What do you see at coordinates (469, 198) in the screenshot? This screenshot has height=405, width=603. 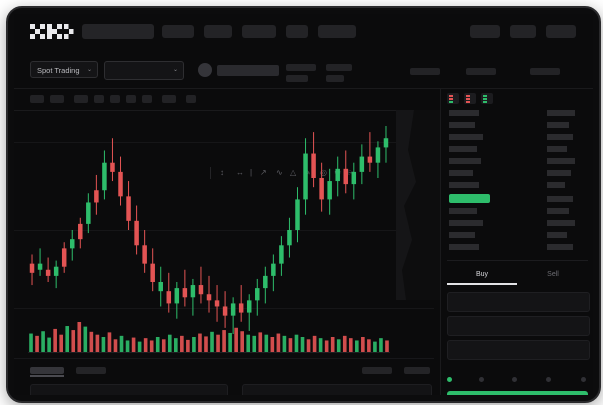 I see `orderbook-spread-highlight` at bounding box center [469, 198].